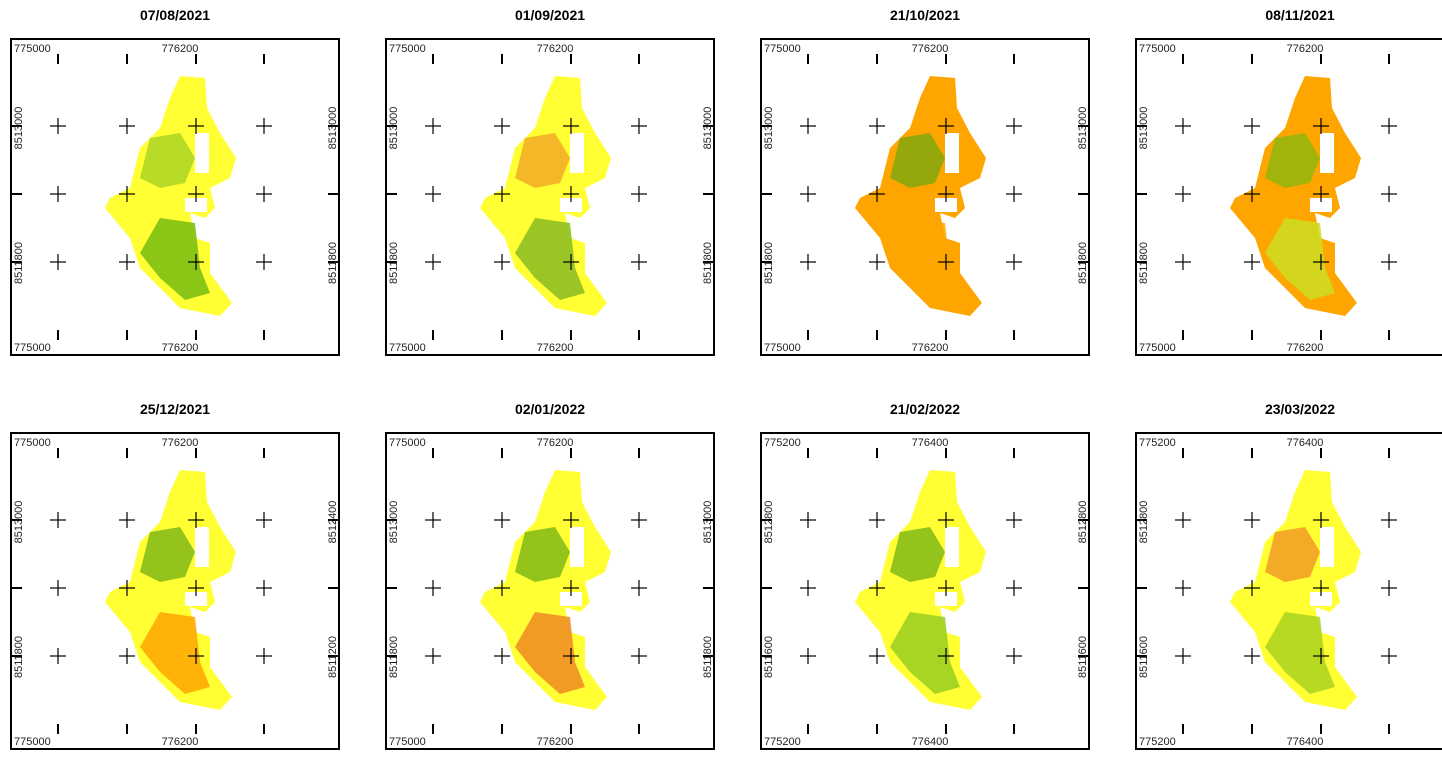 The height and width of the screenshot is (776, 1442). I want to click on y-coord-label: 8511200, so click(333, 657).